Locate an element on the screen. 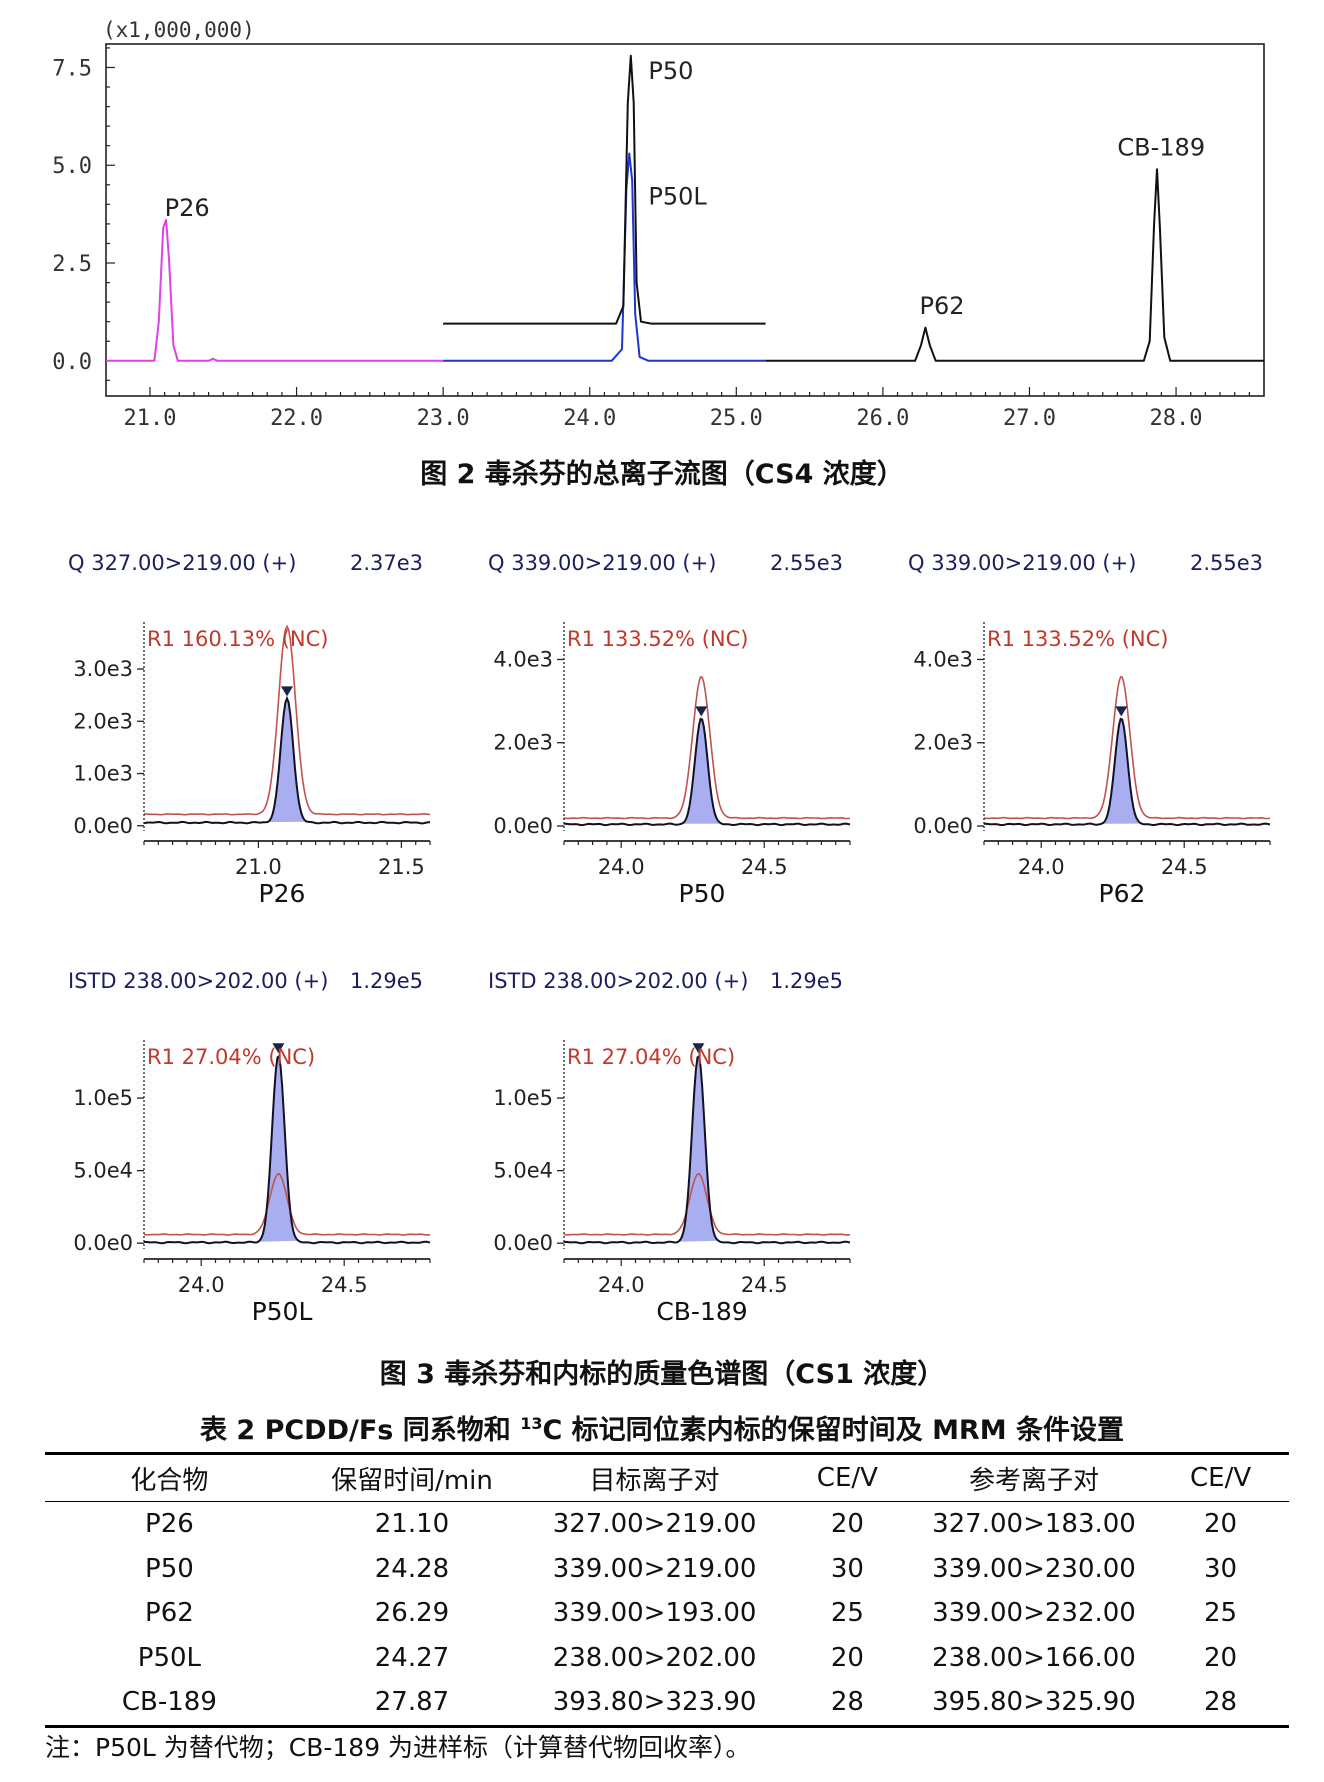  y-tick-label: 3.0e3 is located at coordinates (103, 669).